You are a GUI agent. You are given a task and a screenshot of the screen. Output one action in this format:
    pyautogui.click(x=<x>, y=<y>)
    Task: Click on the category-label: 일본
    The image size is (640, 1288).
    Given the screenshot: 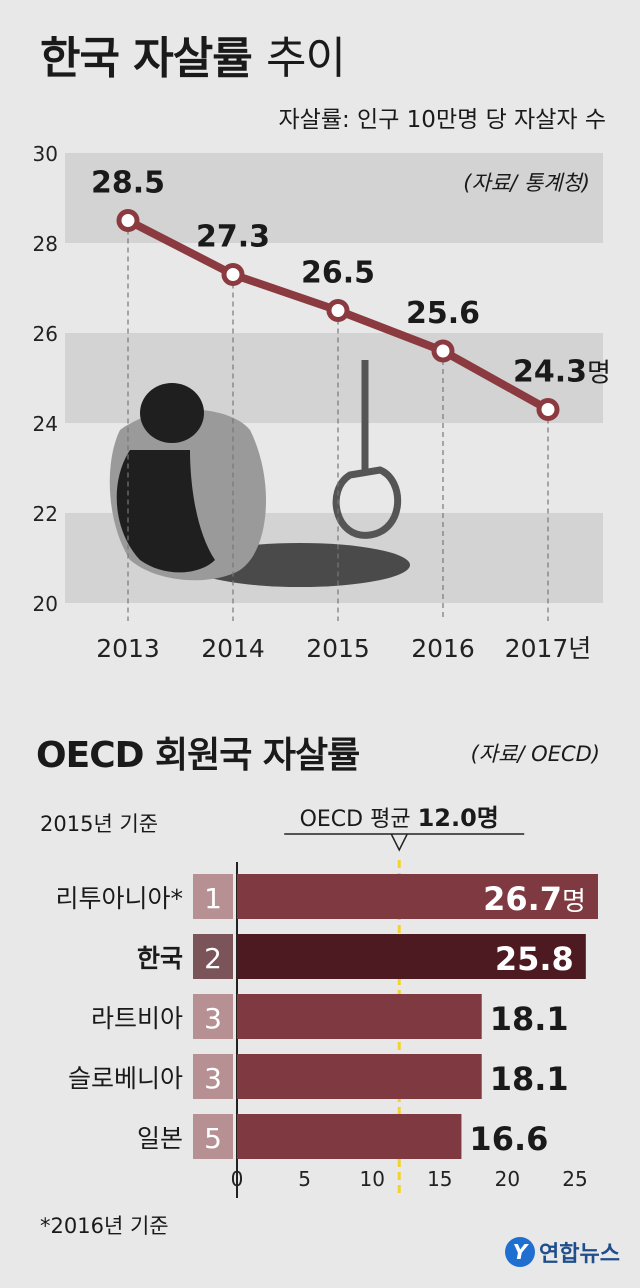 What is the action you would take?
    pyautogui.click(x=160, y=1138)
    